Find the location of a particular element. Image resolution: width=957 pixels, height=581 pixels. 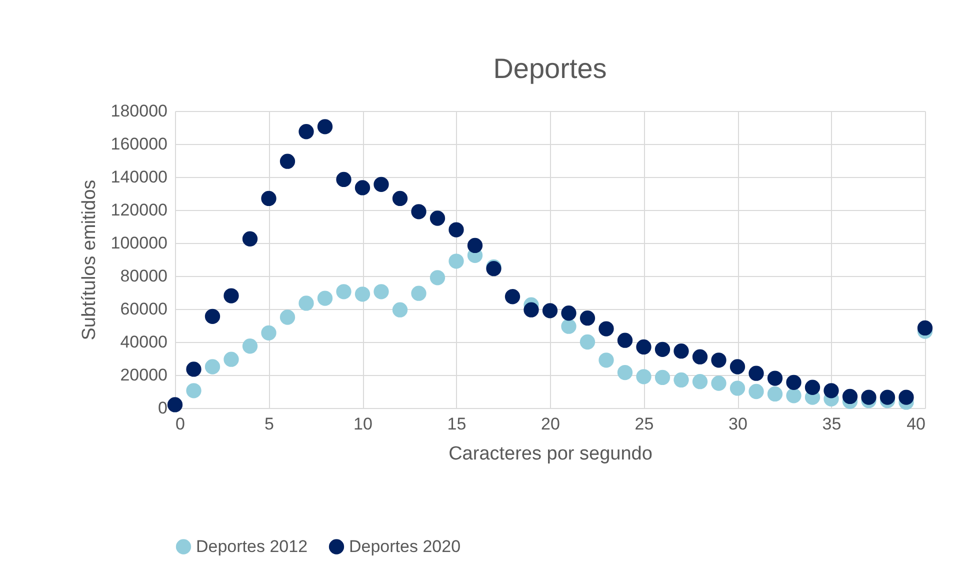

x-tick-label: 0 is located at coordinates (180, 424).